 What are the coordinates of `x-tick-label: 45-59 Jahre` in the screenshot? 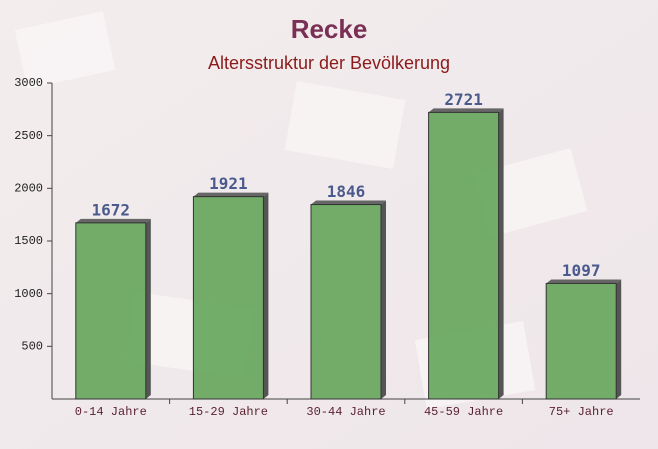 It's located at (463, 412).